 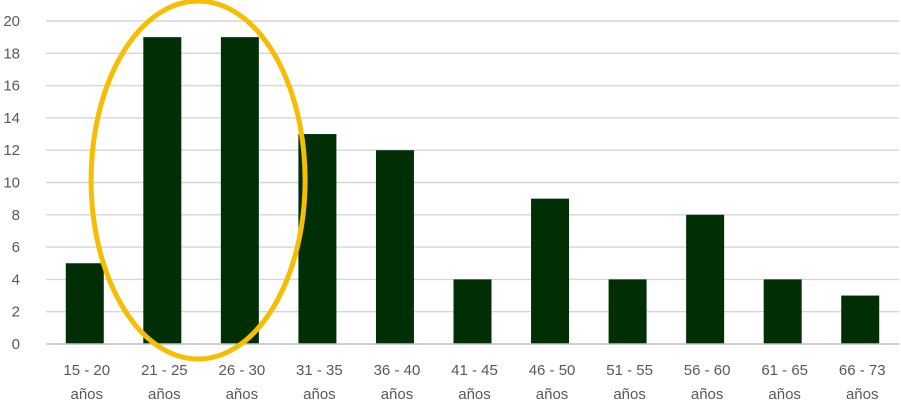 What do you see at coordinates (16, 279) in the screenshot?
I see `y-tick-label: 4` at bounding box center [16, 279].